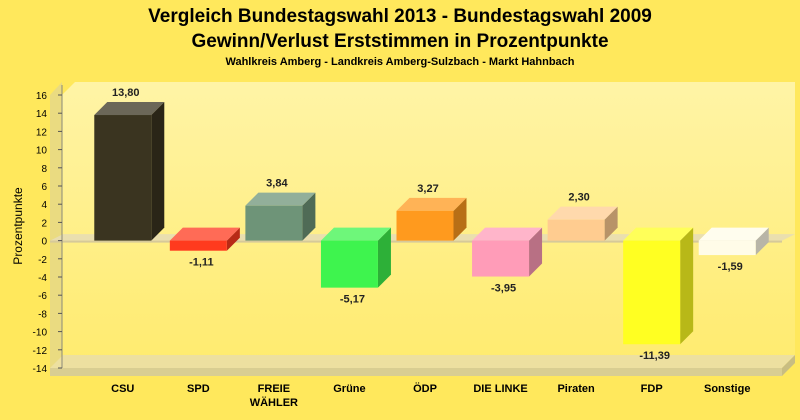  What do you see at coordinates (427, 189) in the screenshot?
I see `bar-value-label: 3,27` at bounding box center [427, 189].